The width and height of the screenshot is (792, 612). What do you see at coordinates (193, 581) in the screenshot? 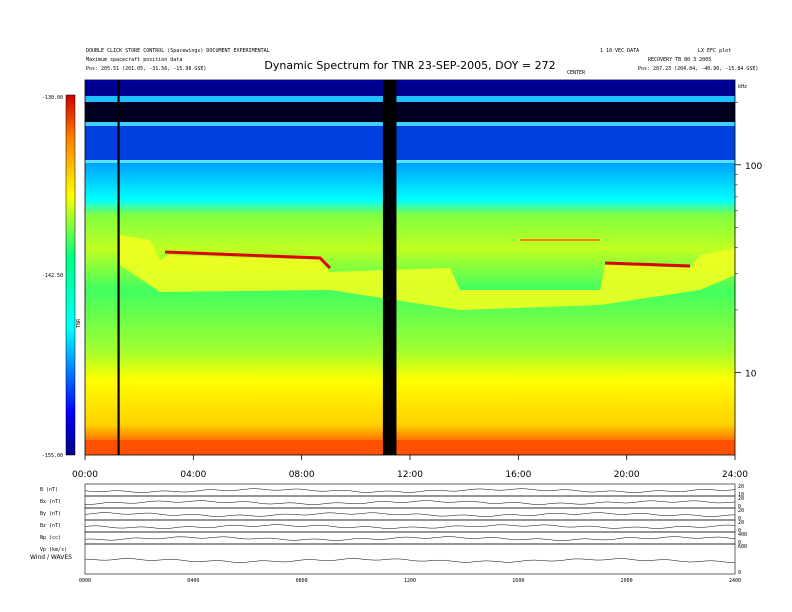
I see `lower-x-tick-label: 0400` at bounding box center [193, 581].